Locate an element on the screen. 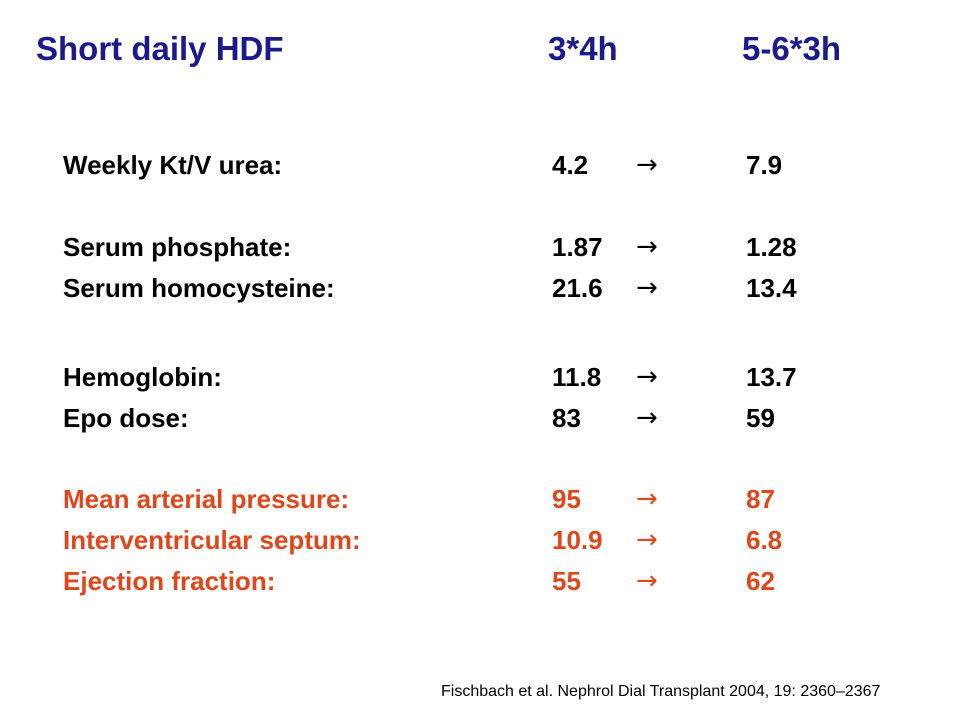  value-after: 6.8 is located at coordinates (764, 540).